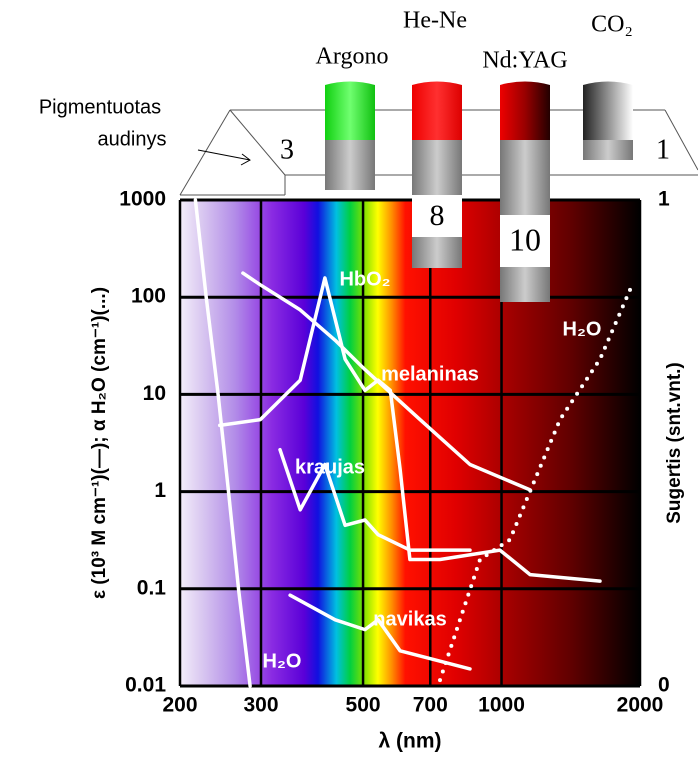 This screenshot has width=698, height=763. I want to click on y-tick-label: 0.1, so click(152, 587).